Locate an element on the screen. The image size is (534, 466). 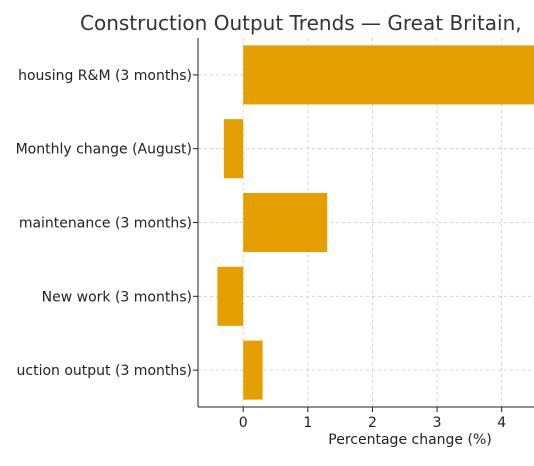
x-tick-label: 3 is located at coordinates (437, 423).